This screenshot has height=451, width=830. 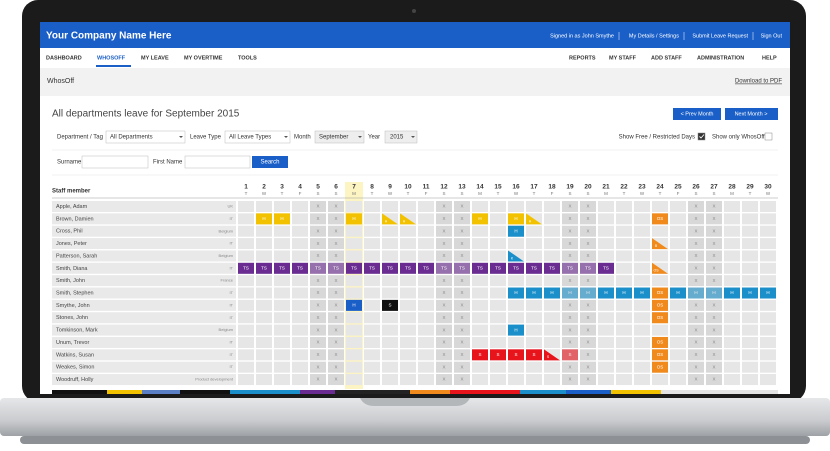 What do you see at coordinates (264, 193) in the screenshot?
I see `weekday: W` at bounding box center [264, 193].